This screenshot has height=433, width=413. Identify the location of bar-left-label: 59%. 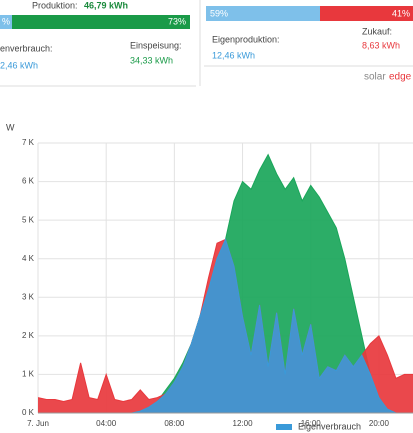
(219, 13).